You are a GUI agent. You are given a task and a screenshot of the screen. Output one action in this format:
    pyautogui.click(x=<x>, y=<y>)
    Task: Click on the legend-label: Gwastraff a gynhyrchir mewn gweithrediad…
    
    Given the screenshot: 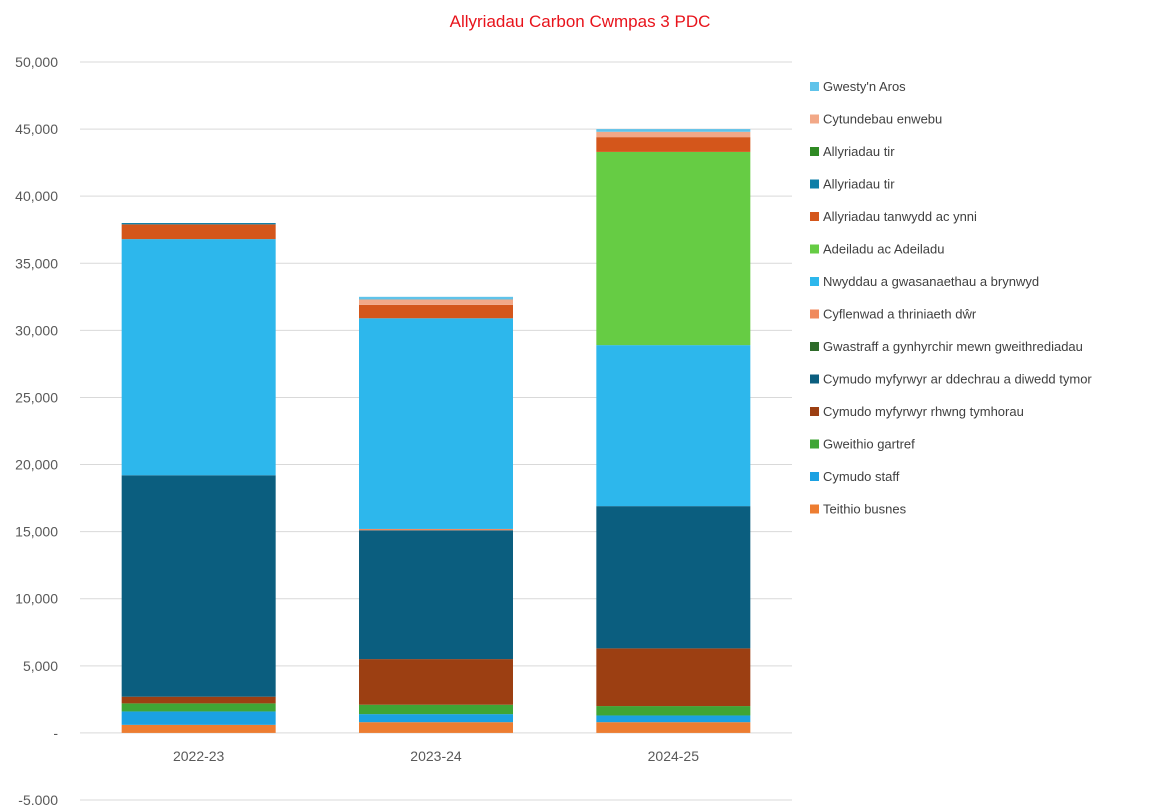 What is the action you would take?
    pyautogui.click(x=953, y=346)
    